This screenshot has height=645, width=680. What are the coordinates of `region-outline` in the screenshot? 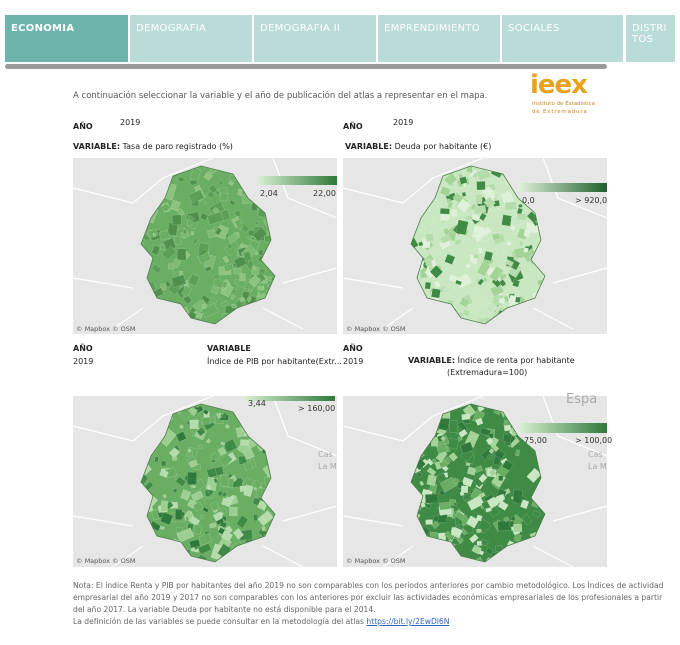 It's located at (478, 483).